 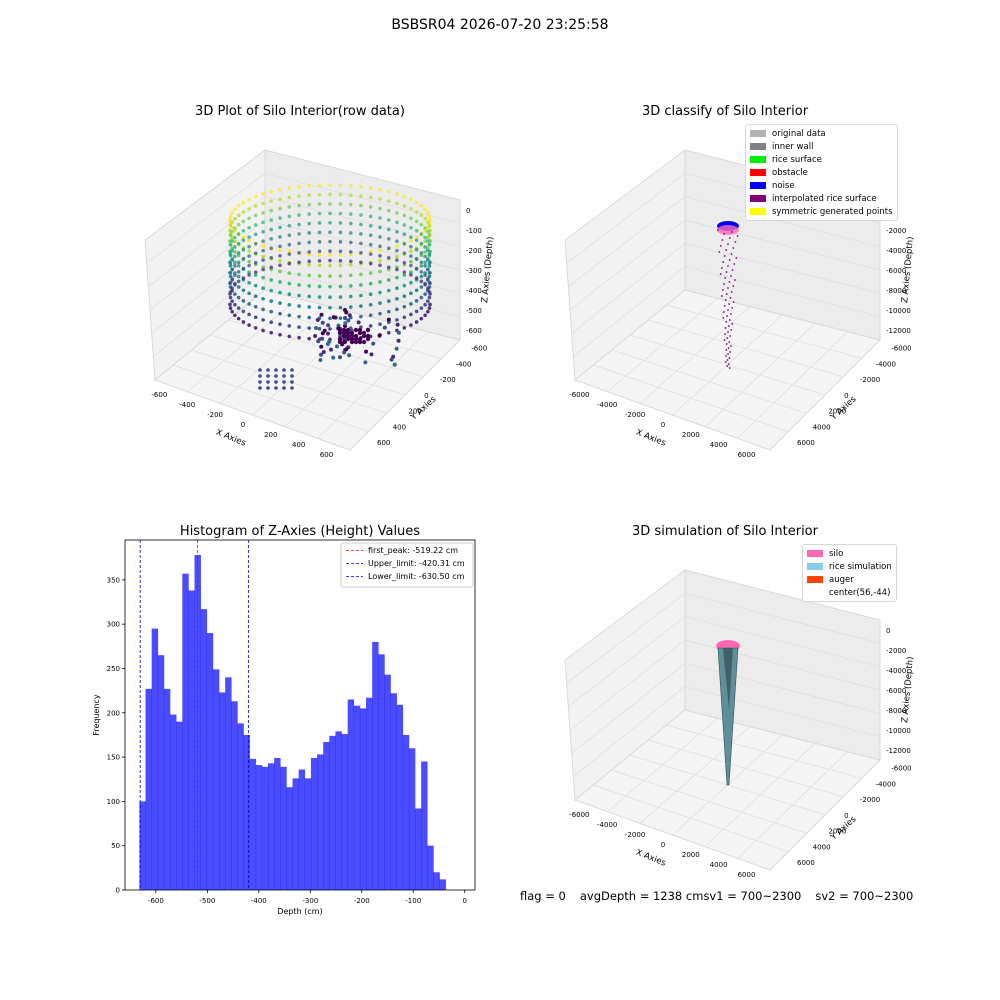 I want to click on raw-y-tick: -400, so click(x=464, y=364).